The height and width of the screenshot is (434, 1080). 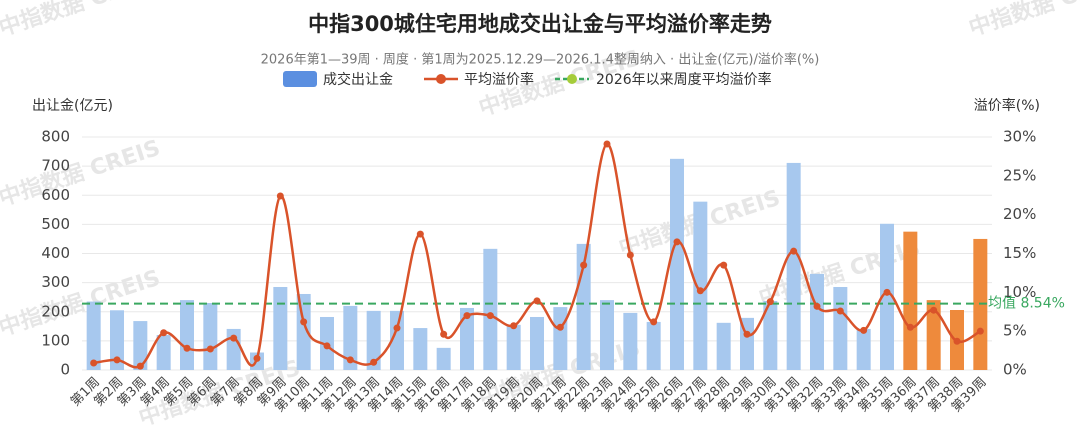 What do you see at coordinates (1026, 304) in the screenshot?
I see `average-label: 均值 8.54%` at bounding box center [1026, 304].